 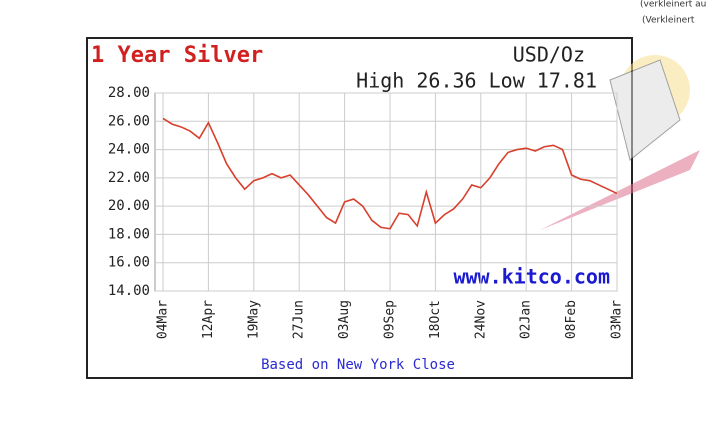 What do you see at coordinates (480, 319) in the screenshot?
I see `x-tick-label: 24Nov` at bounding box center [480, 319].